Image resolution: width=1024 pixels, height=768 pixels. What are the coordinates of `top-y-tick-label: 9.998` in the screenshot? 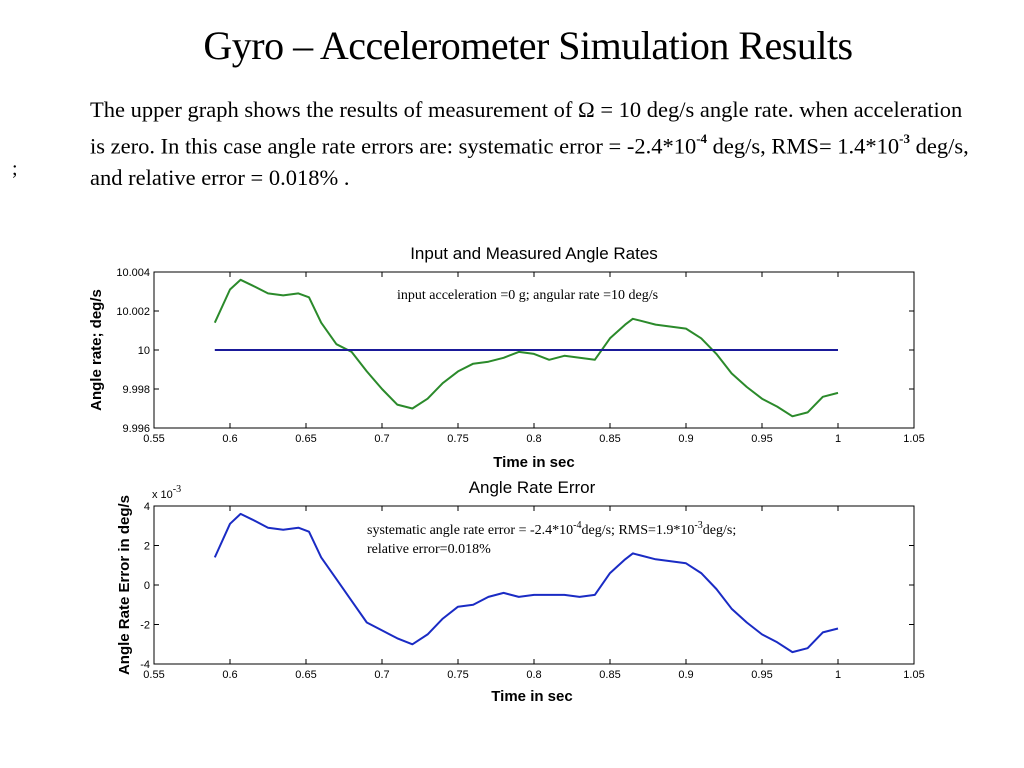 It's located at (136, 390).